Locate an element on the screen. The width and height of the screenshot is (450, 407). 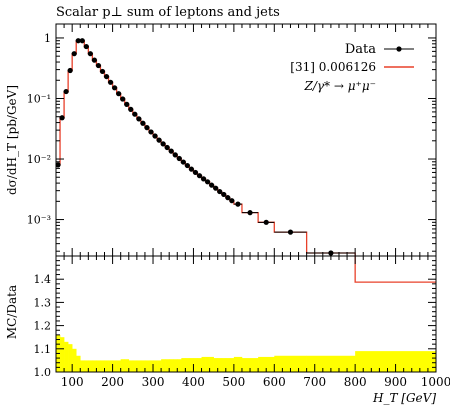
x-tick-label: 600 is located at coordinates (274, 382).